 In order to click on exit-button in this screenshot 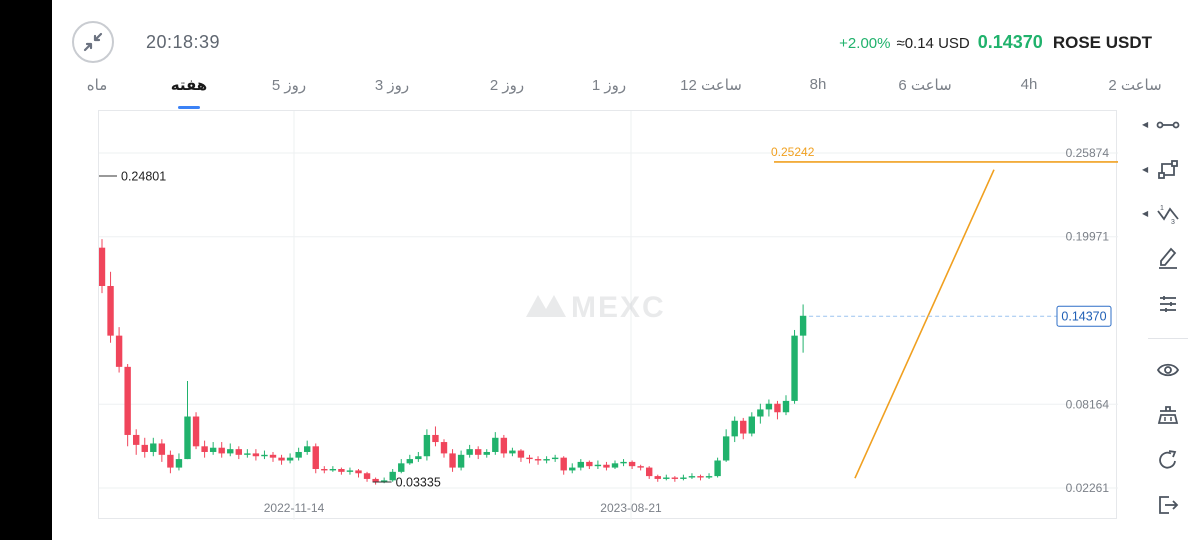, I will do `click(1162, 505)`.